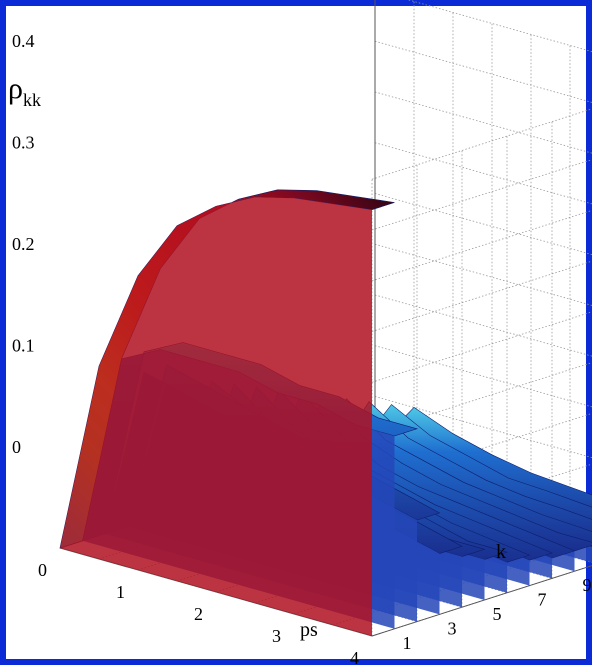  Describe the element at coordinates (23, 244) in the screenshot. I see `z-tick-label: 0.2` at that location.